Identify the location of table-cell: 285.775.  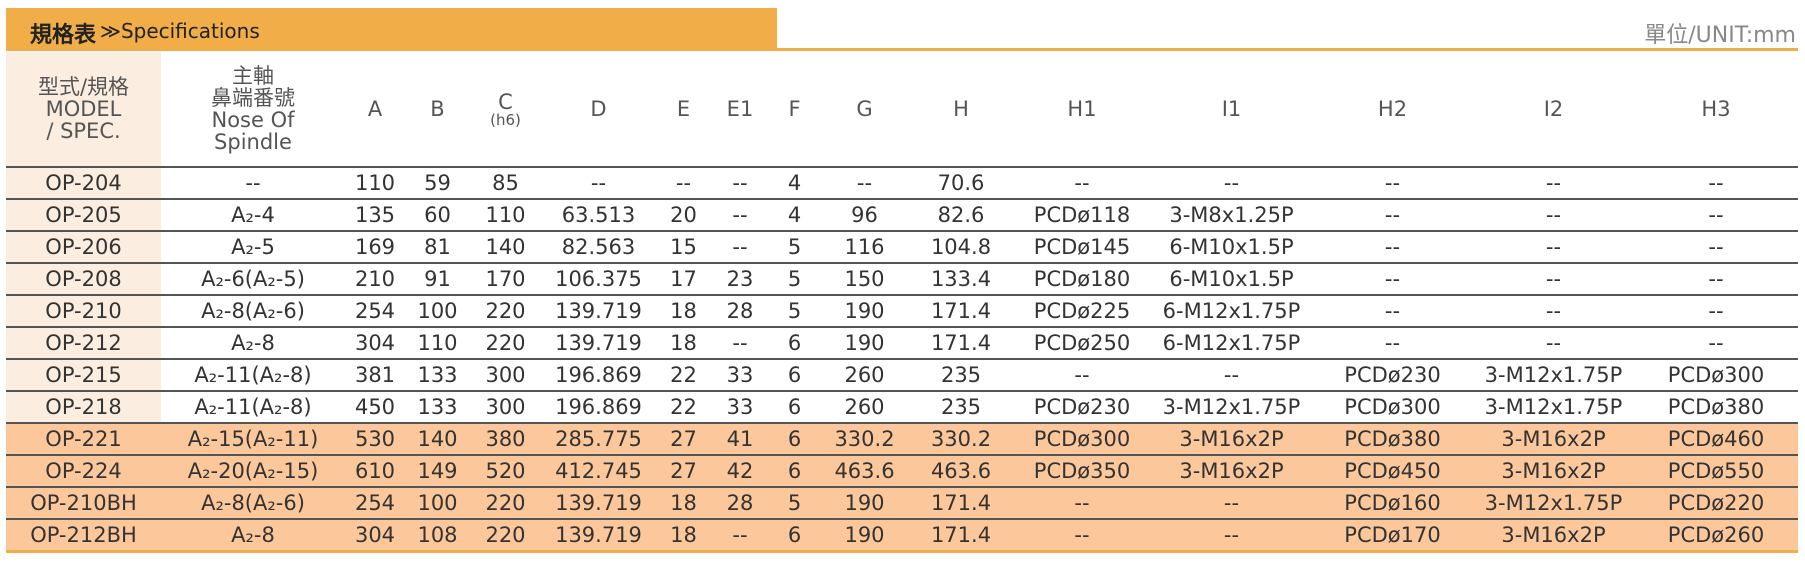
(598, 439).